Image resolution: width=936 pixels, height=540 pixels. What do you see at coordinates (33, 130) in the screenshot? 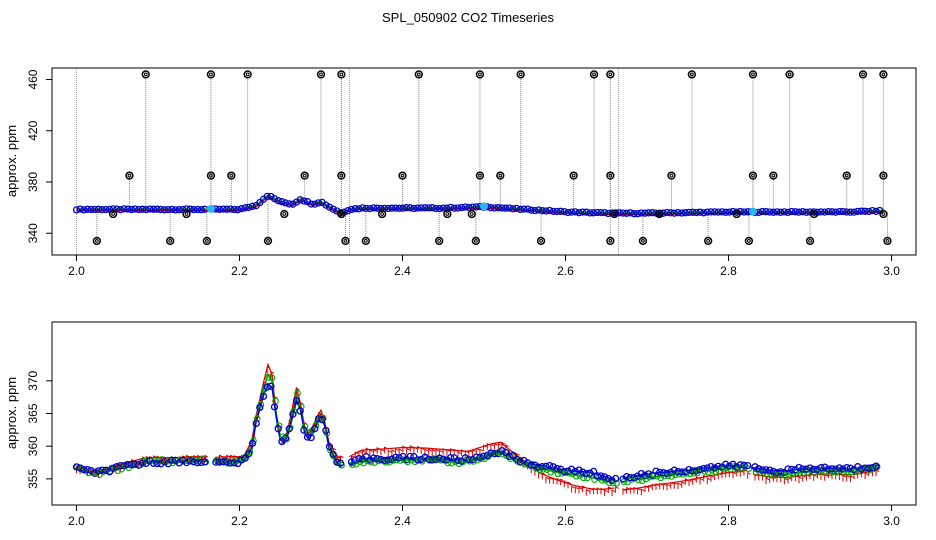
I see `top-ytick-label: 420` at bounding box center [33, 130].